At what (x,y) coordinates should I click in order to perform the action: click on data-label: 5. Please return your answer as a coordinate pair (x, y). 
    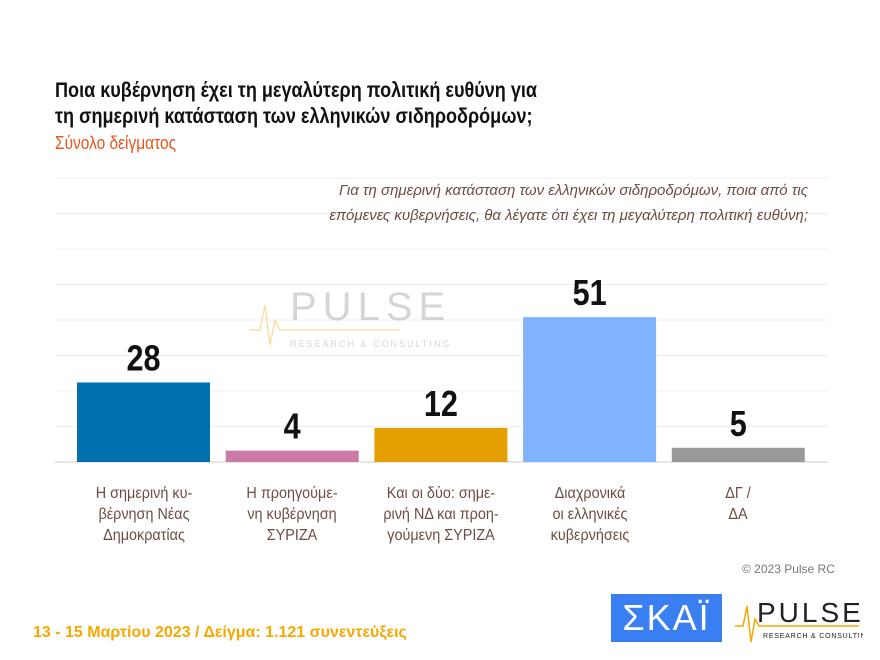
    Looking at the image, I should click on (738, 425).